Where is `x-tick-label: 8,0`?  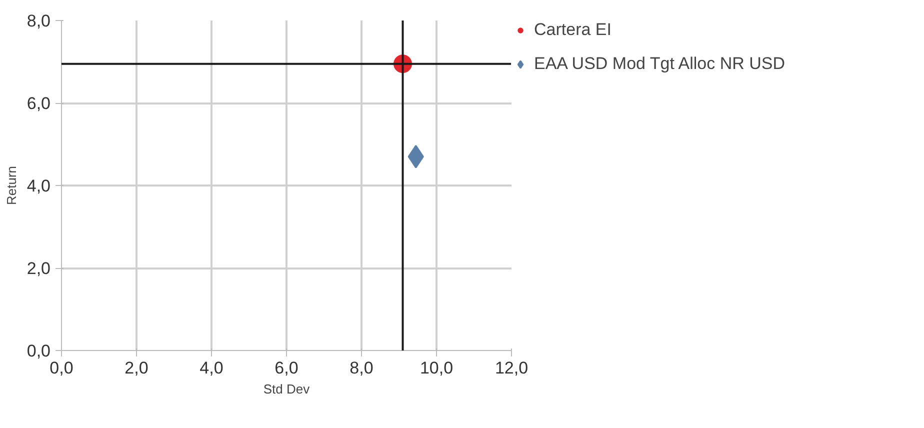
x-tick-label: 8,0 is located at coordinates (362, 368).